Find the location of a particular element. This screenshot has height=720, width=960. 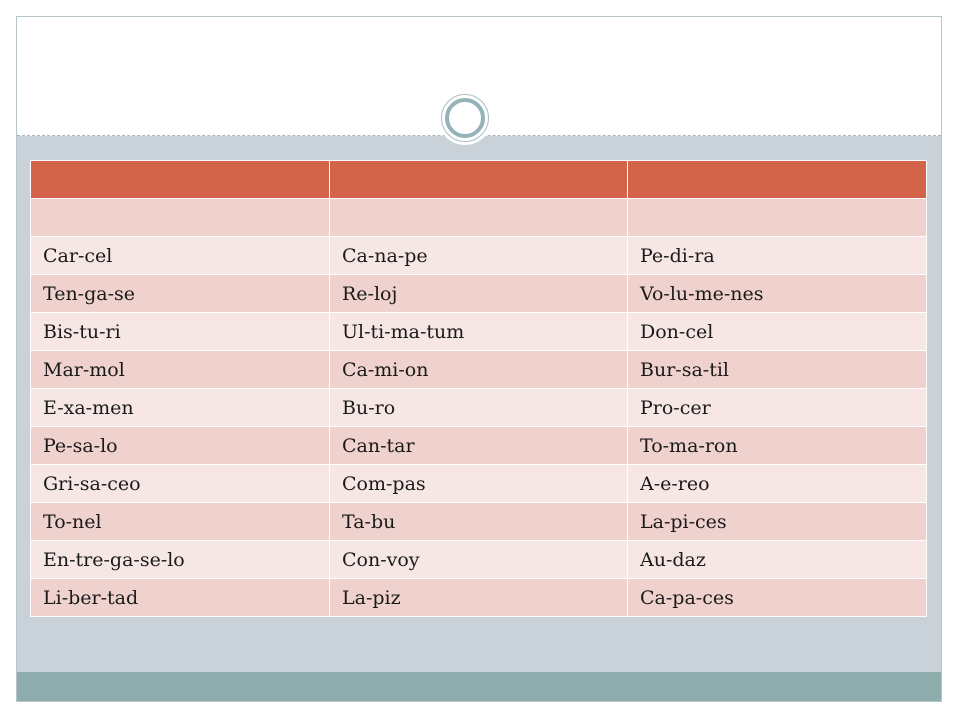

table-cell: Con-voy is located at coordinates (478, 559).